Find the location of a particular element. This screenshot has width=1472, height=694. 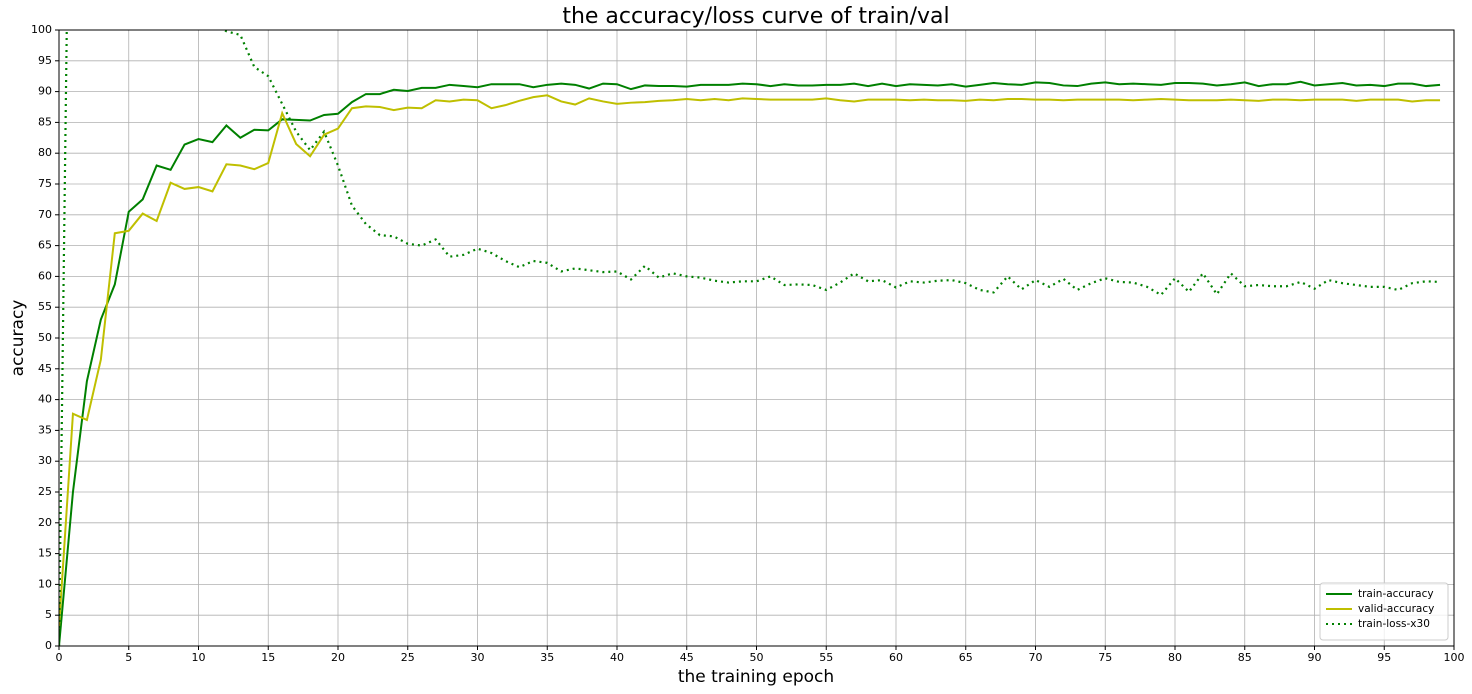

x-tick-label: 90 is located at coordinates (1315, 657).